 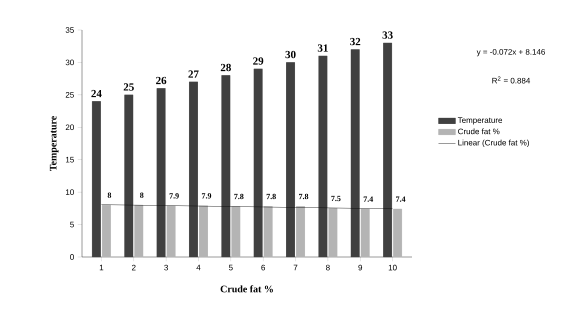 I want to click on data-label: 26, so click(x=161, y=80).